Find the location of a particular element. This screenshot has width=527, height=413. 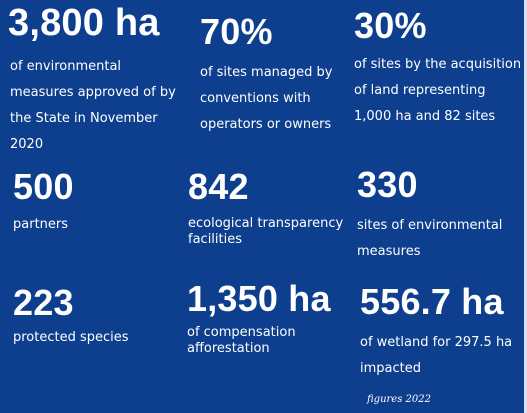

stat-description: of compensation afforestation is located at coordinates (241, 340).